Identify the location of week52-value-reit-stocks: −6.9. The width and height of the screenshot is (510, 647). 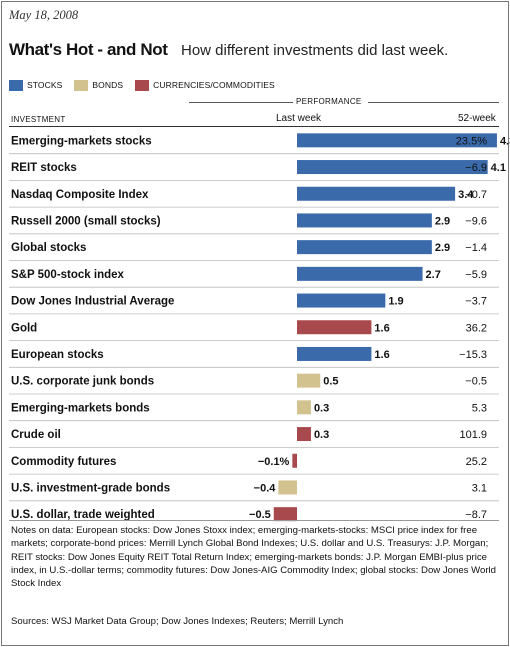
(476, 168).